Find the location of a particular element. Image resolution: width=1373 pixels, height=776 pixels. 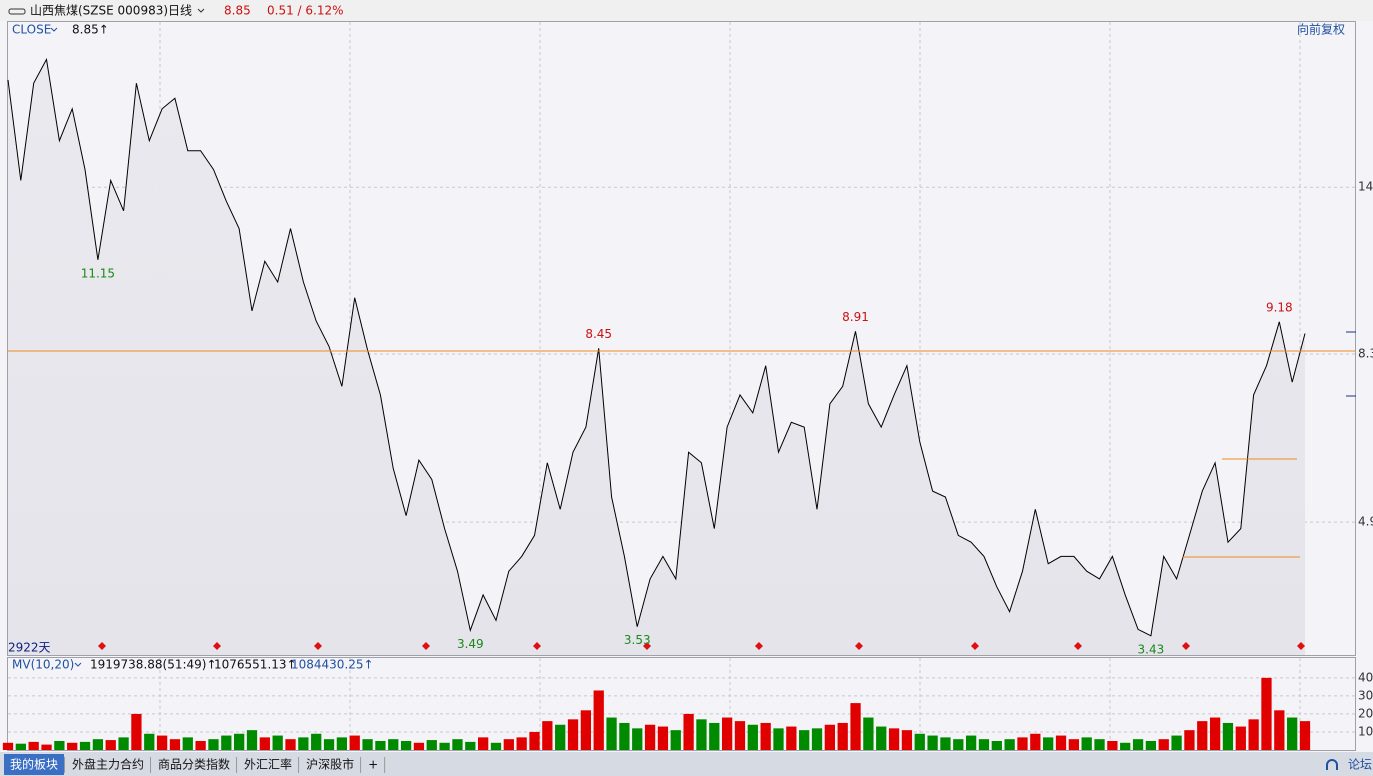

tab: 沪深股市 is located at coordinates (330, 764).